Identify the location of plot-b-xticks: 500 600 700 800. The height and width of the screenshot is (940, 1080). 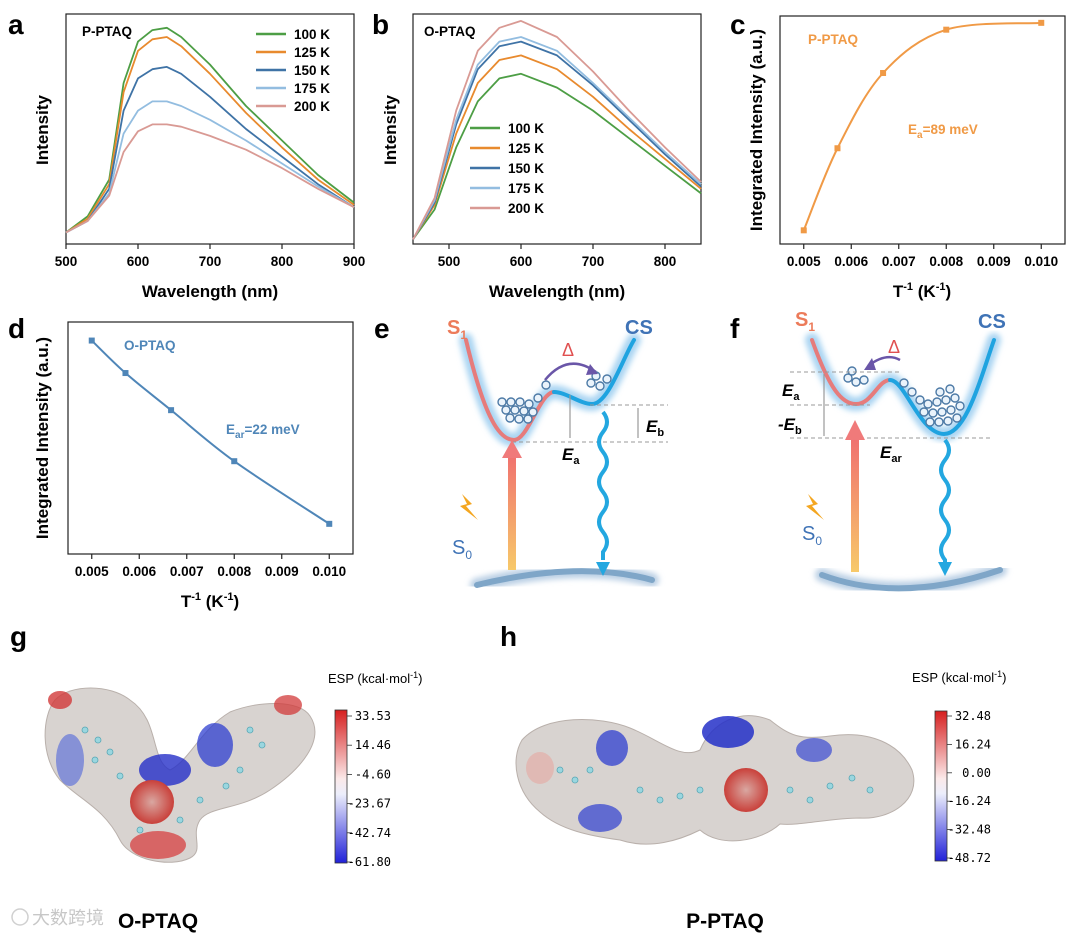
(557, 256).